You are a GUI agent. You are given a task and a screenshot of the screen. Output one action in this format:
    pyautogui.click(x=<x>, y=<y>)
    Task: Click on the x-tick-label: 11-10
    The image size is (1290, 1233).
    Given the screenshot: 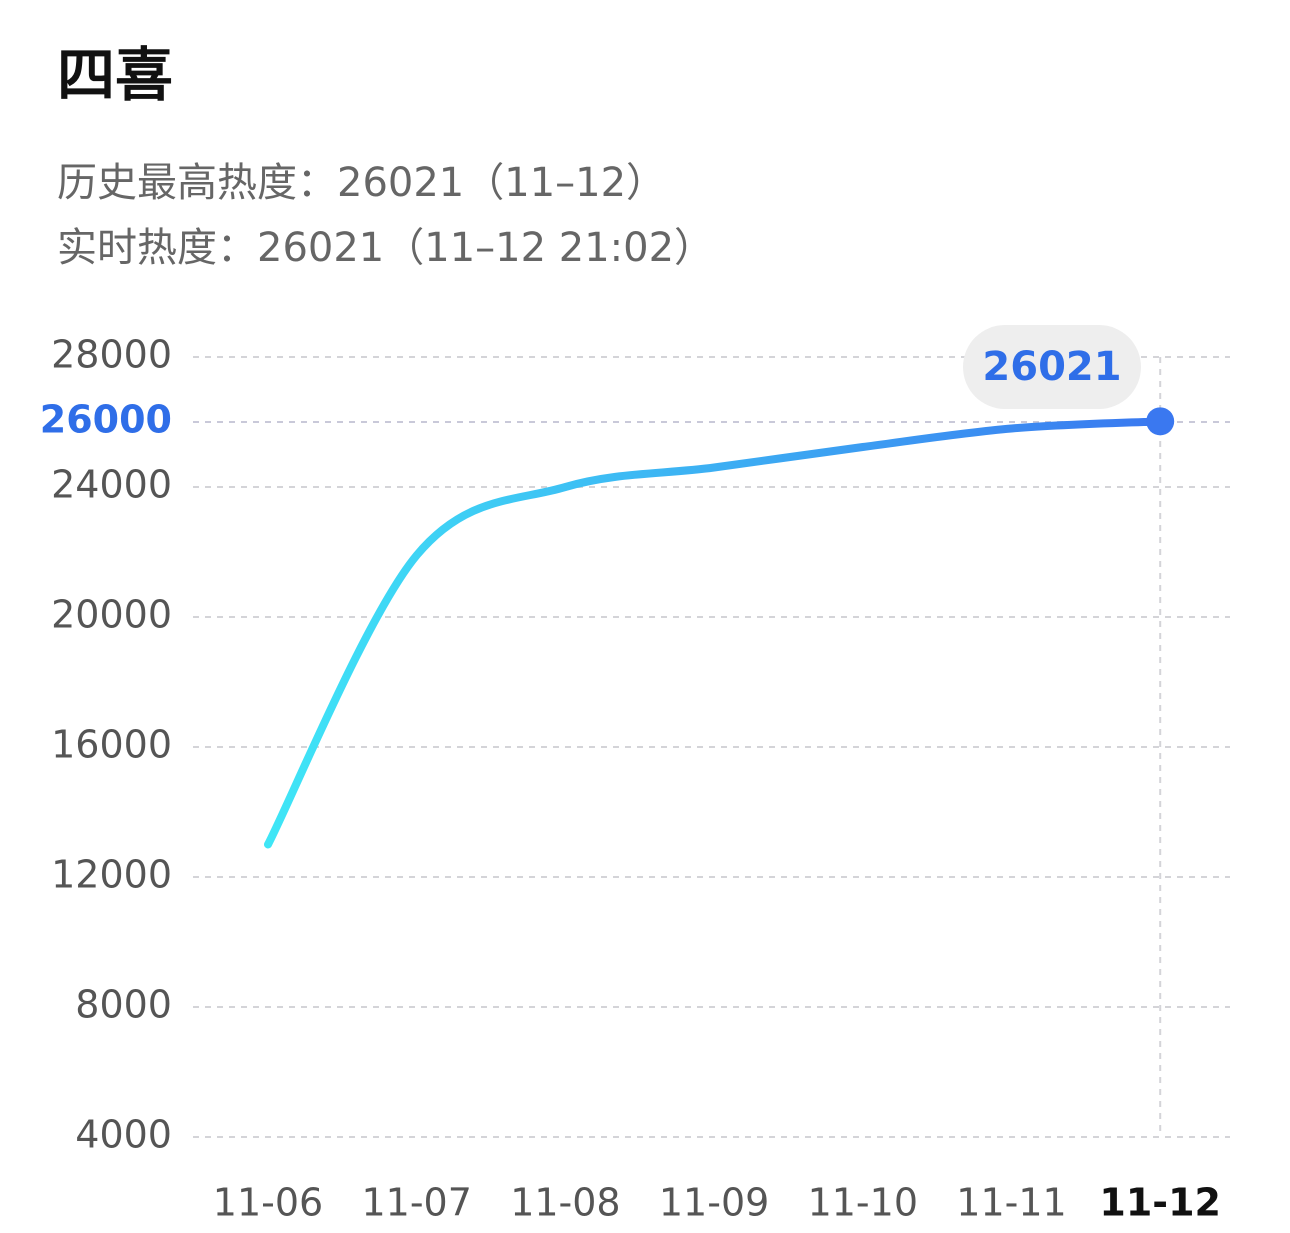 What is the action you would take?
    pyautogui.click(x=863, y=1203)
    